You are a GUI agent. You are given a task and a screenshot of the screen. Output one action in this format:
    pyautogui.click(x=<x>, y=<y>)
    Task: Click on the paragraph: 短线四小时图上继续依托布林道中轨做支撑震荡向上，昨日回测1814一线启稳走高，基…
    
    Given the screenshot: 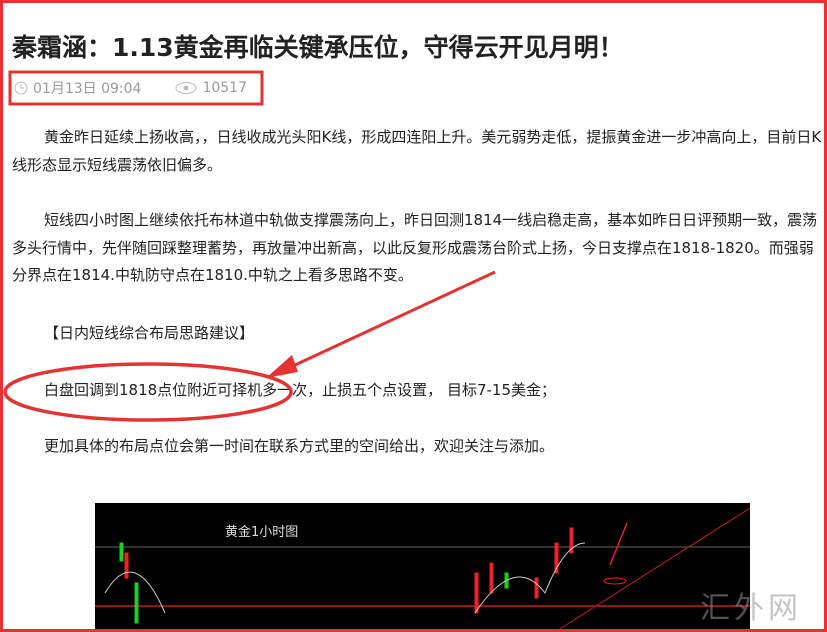 What is the action you would take?
    pyautogui.click(x=415, y=247)
    